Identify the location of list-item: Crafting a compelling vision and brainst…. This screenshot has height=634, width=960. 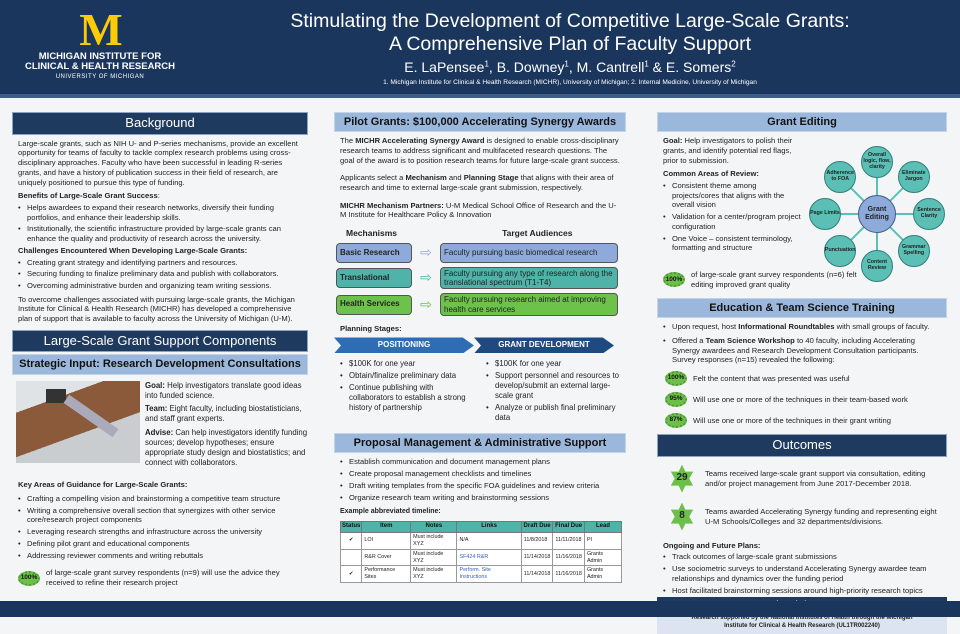
(160, 499).